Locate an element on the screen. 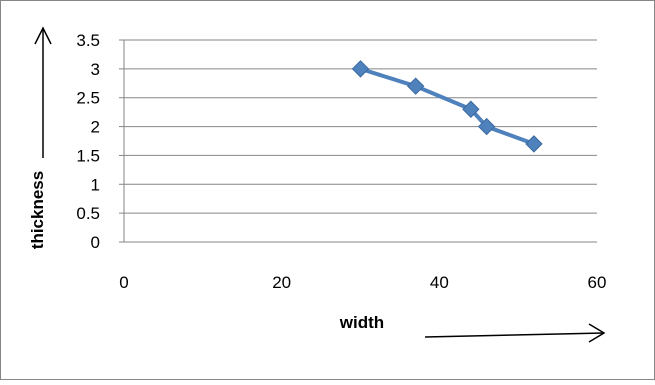 The image size is (655, 385). x-tick-labels: 0 20 40 60 is located at coordinates (362, 282).